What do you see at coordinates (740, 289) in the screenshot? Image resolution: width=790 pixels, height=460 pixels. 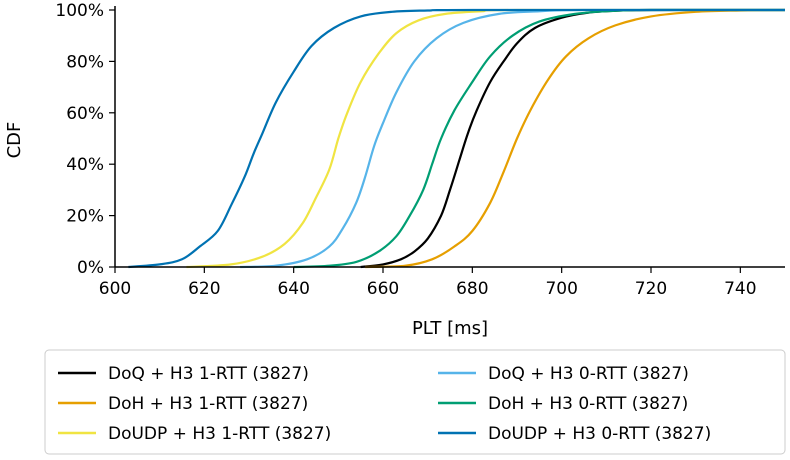 I see `x-tick-label: 740` at bounding box center [740, 289].